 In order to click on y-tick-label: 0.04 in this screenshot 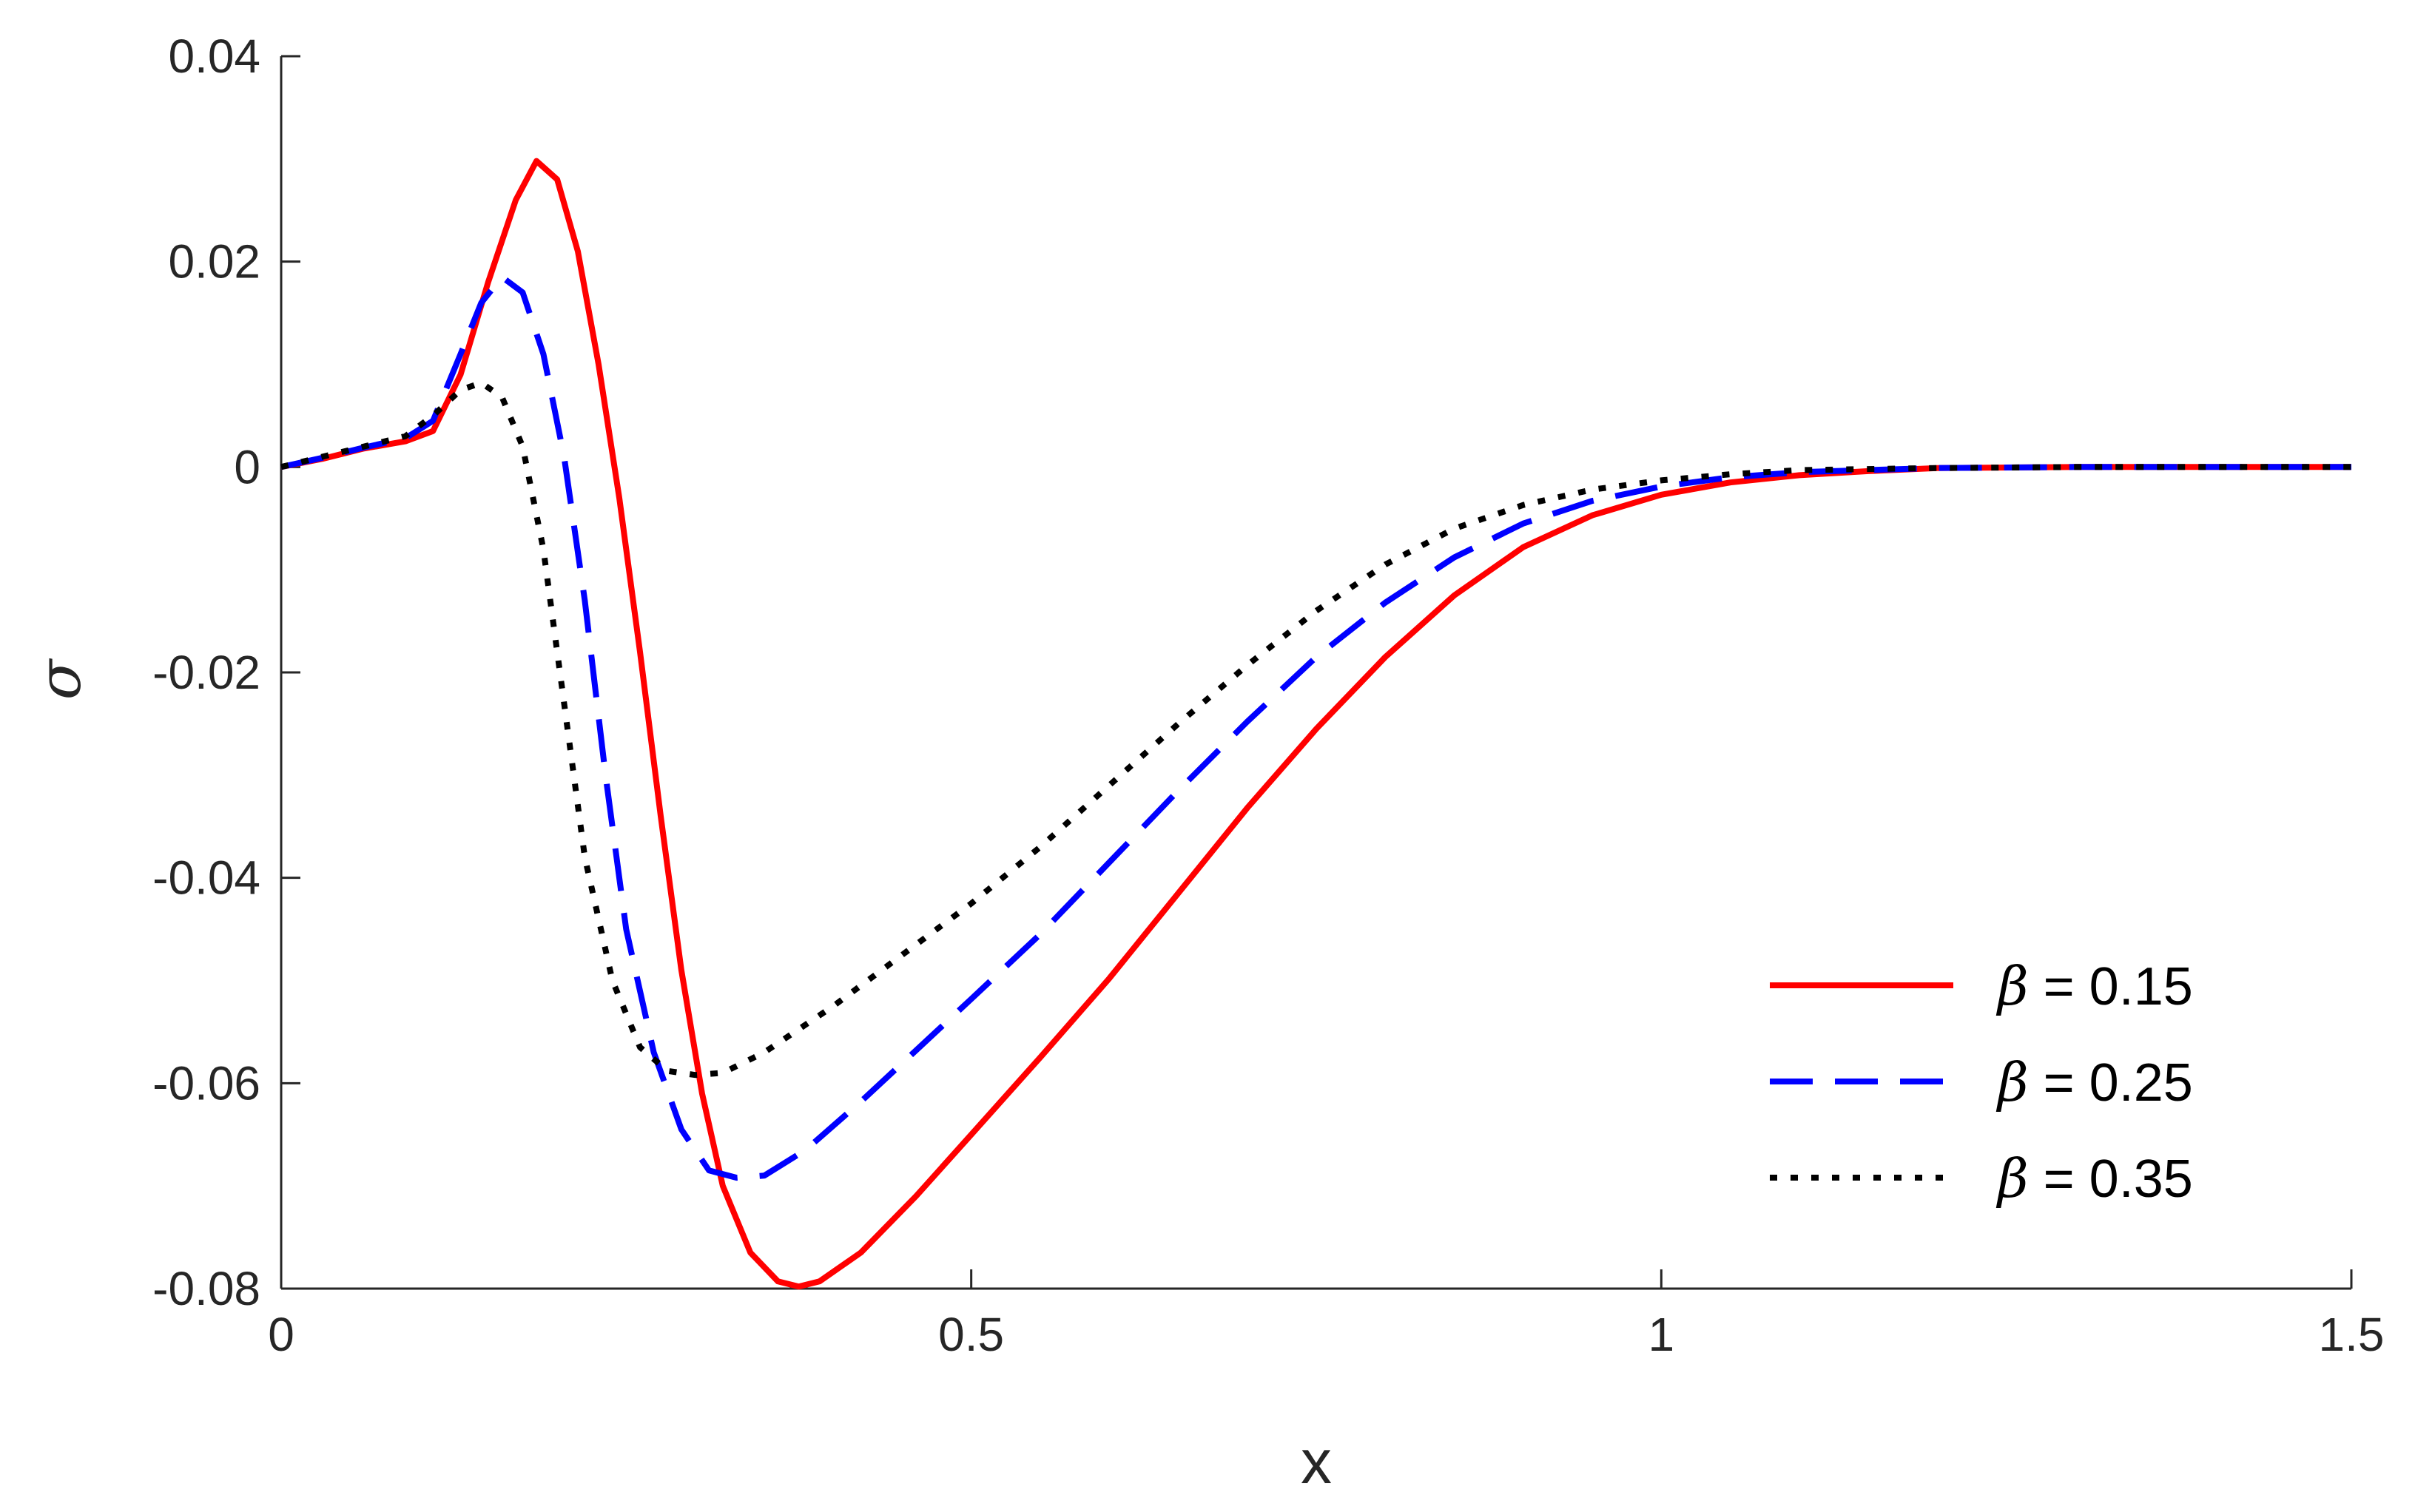, I will do `click(214, 56)`.